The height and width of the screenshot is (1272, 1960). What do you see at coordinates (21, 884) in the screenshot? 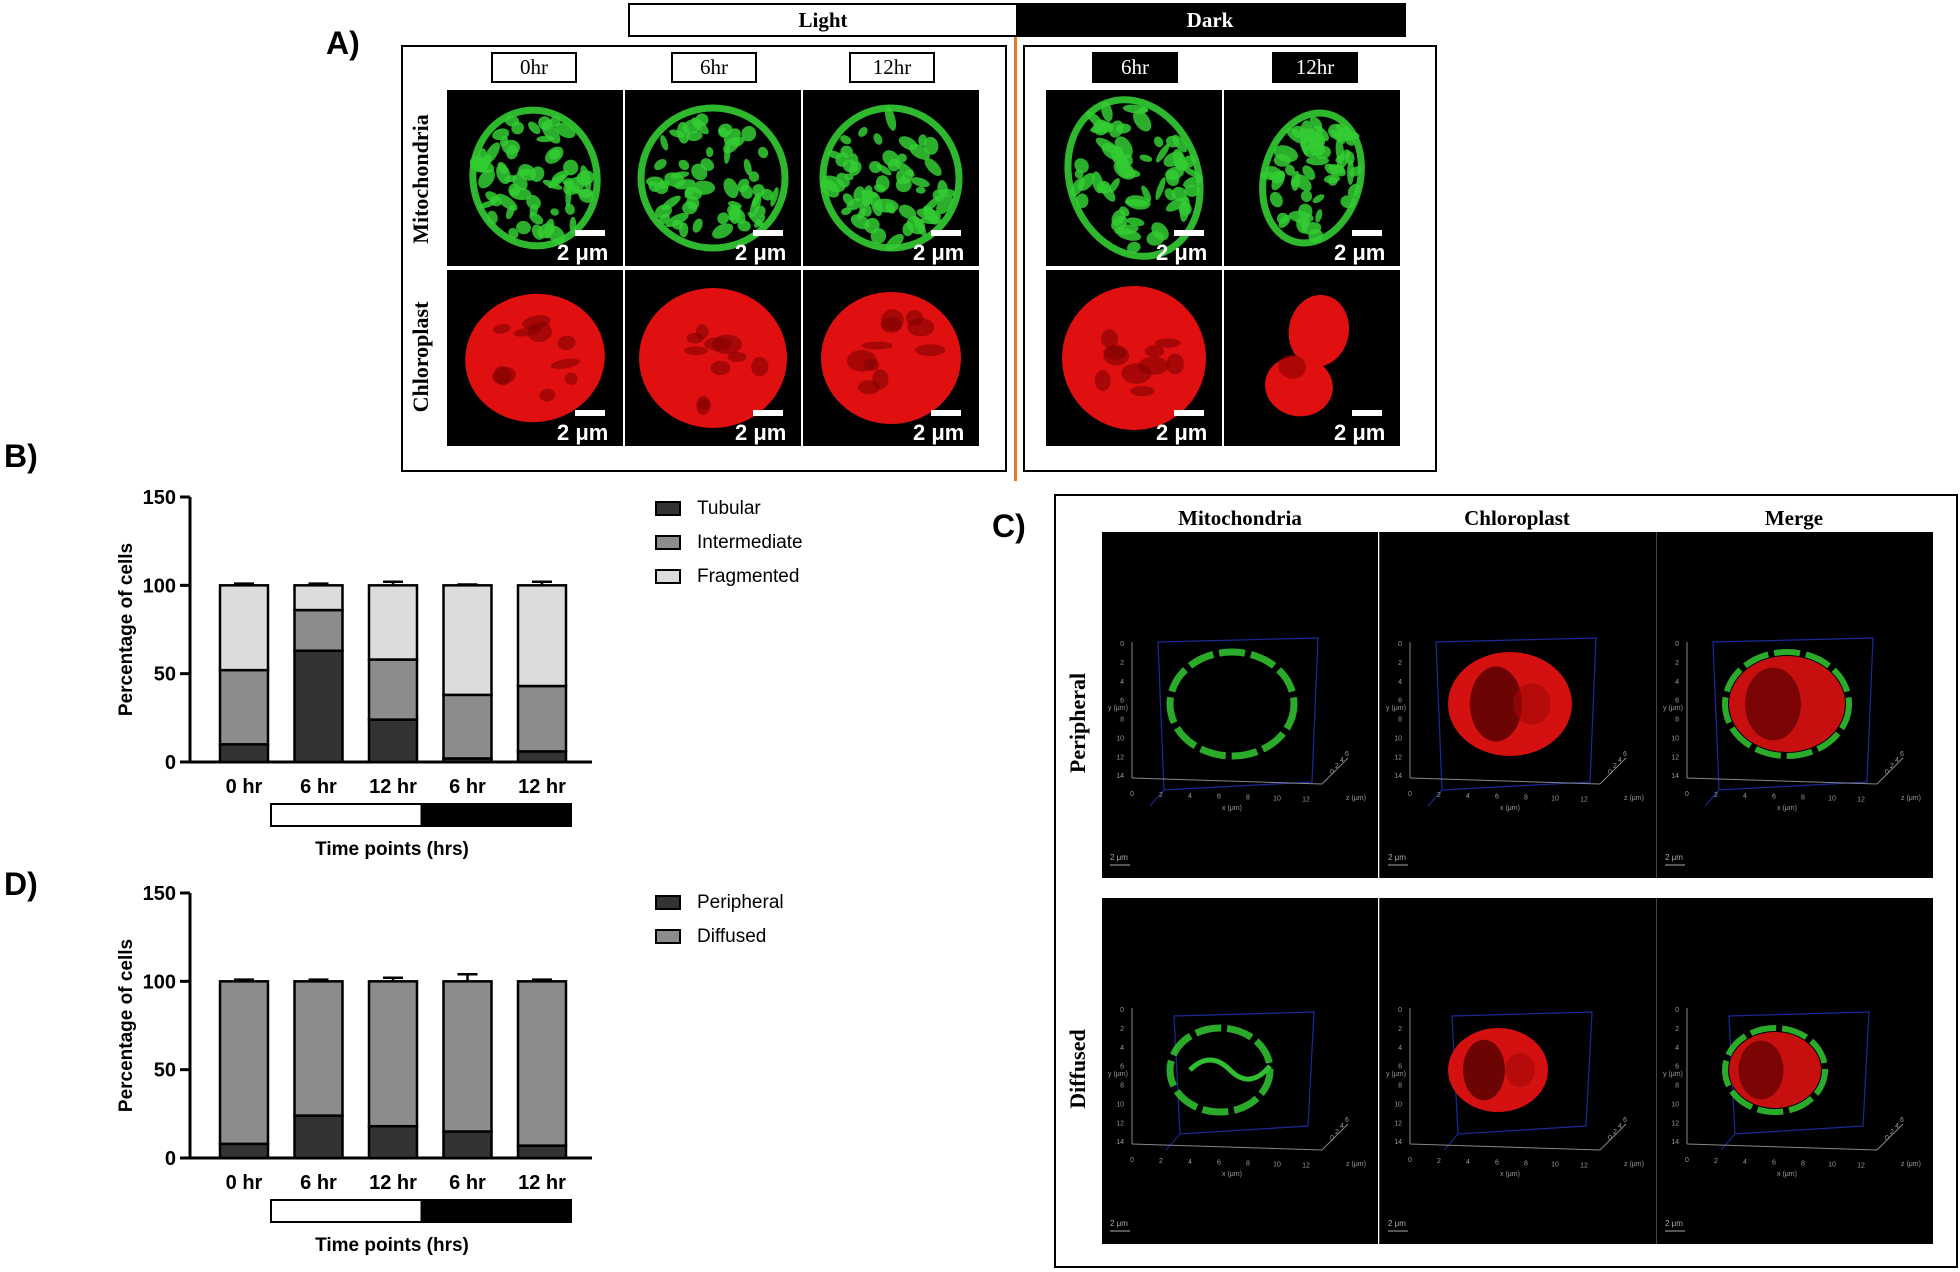
I see `panel-label-d: D)` at bounding box center [21, 884].